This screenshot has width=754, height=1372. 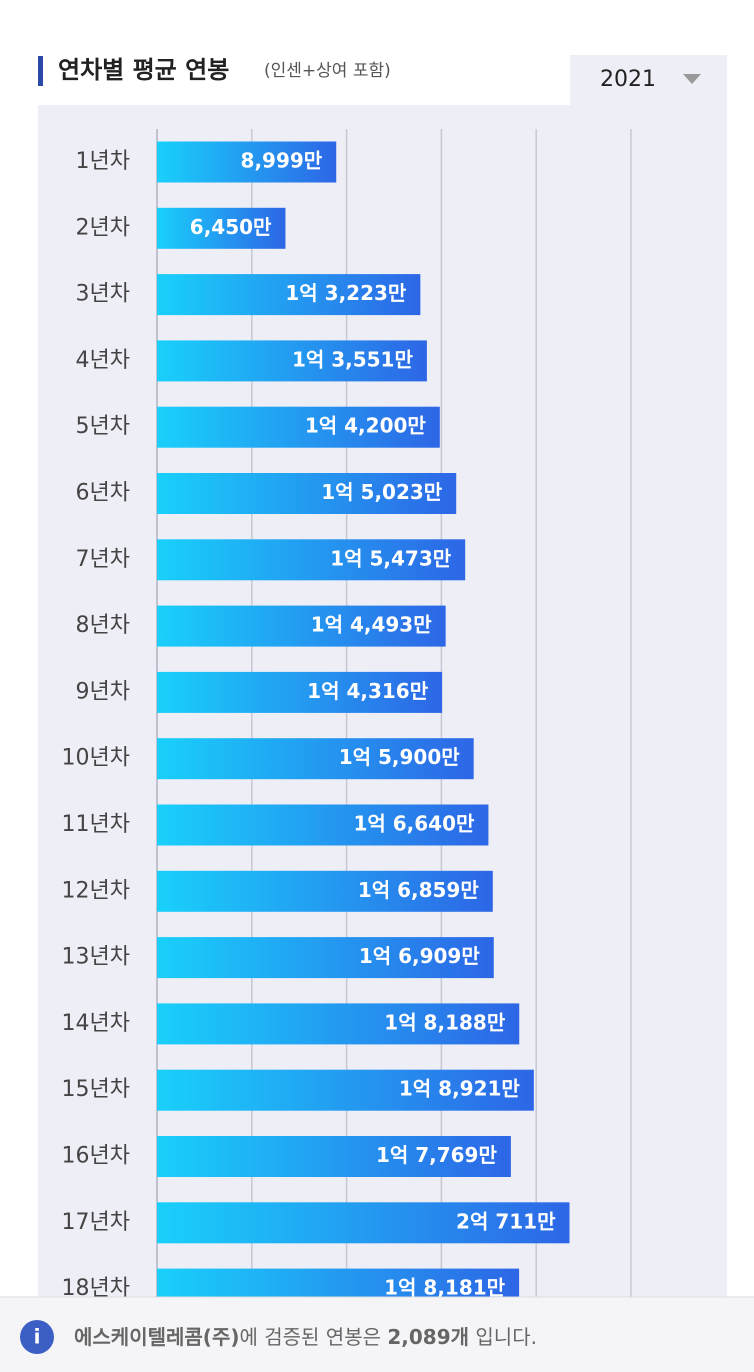 I want to click on value-label: 1억 4,493만, so click(x=372, y=625).